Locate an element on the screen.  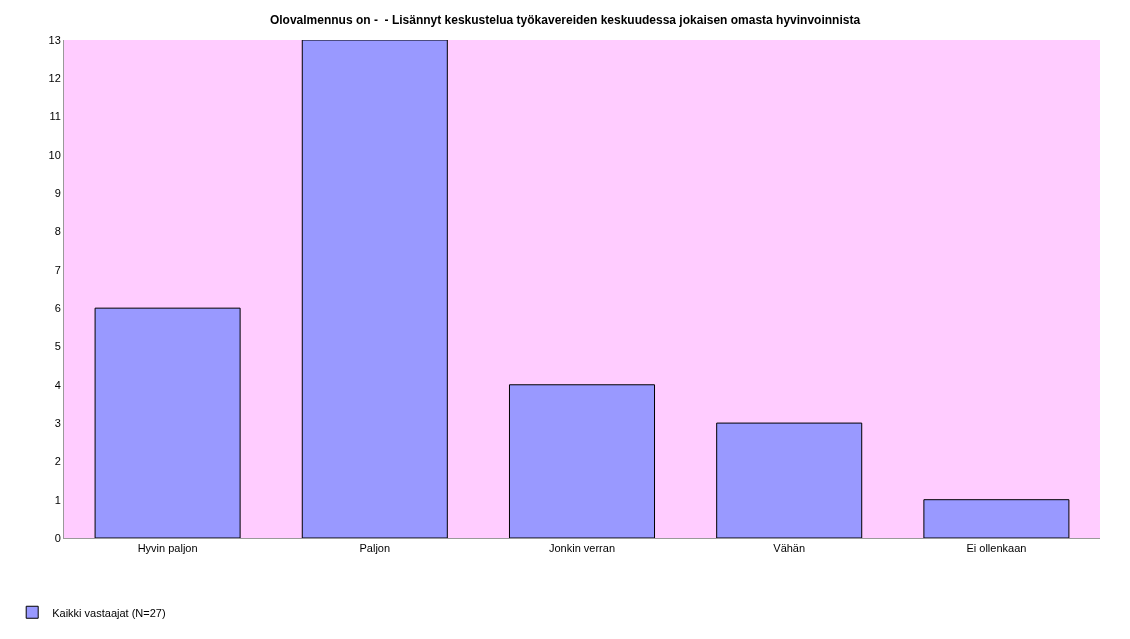
x-tick-label: Ei ollenkaan is located at coordinates (996, 548).